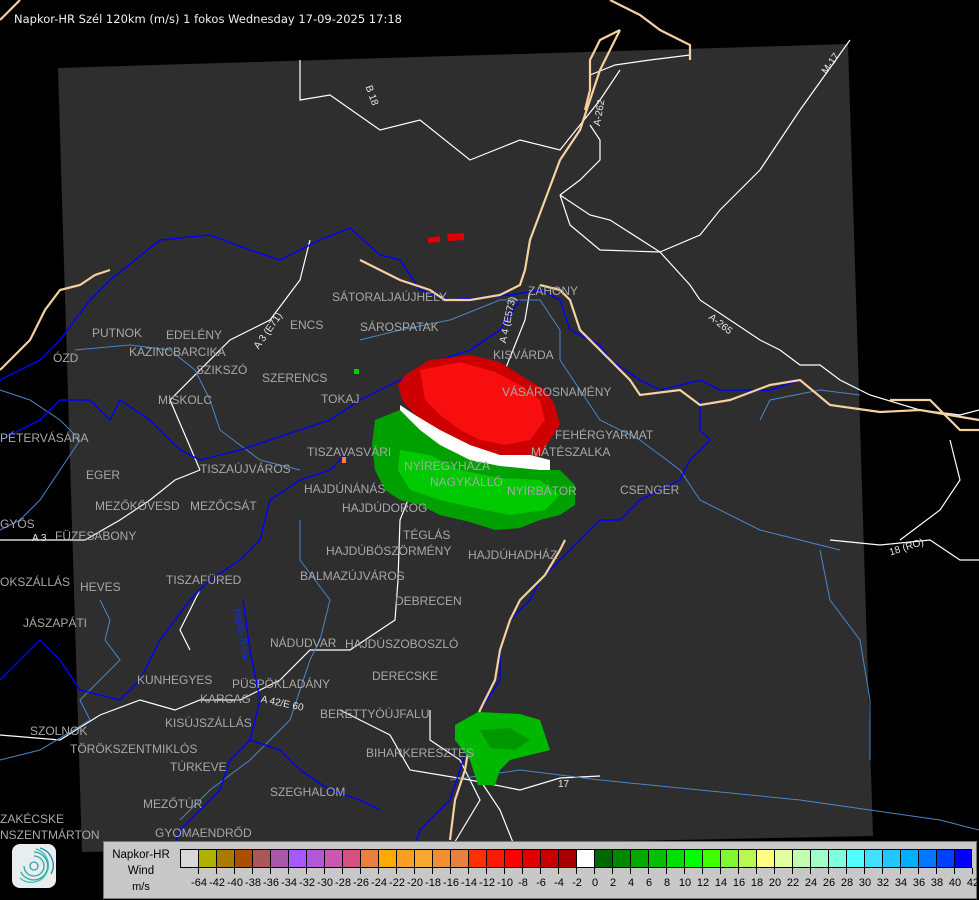  I want to click on city-label: PUTNOK, so click(117, 333).